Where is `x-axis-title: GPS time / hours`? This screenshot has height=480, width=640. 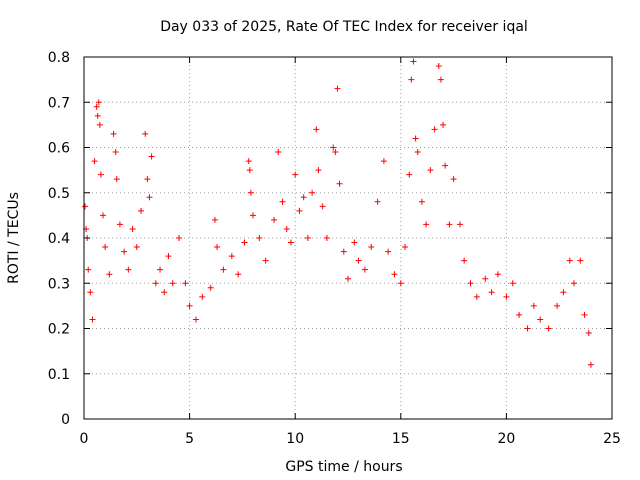 x-axis-title: GPS time / hours is located at coordinates (343, 467).